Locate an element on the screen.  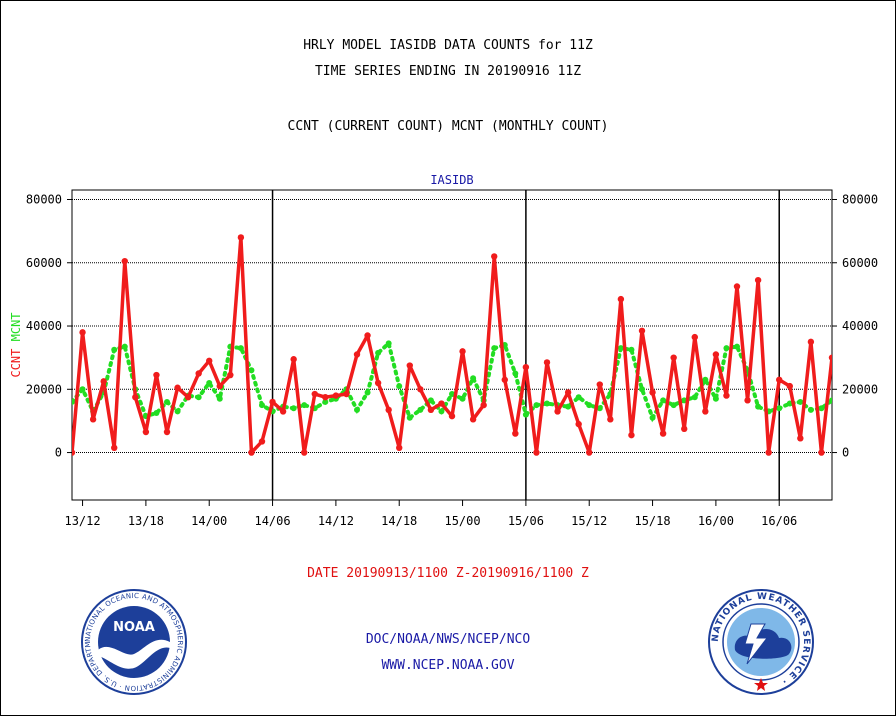
x-tick-label: 15/18 is located at coordinates (652, 521).